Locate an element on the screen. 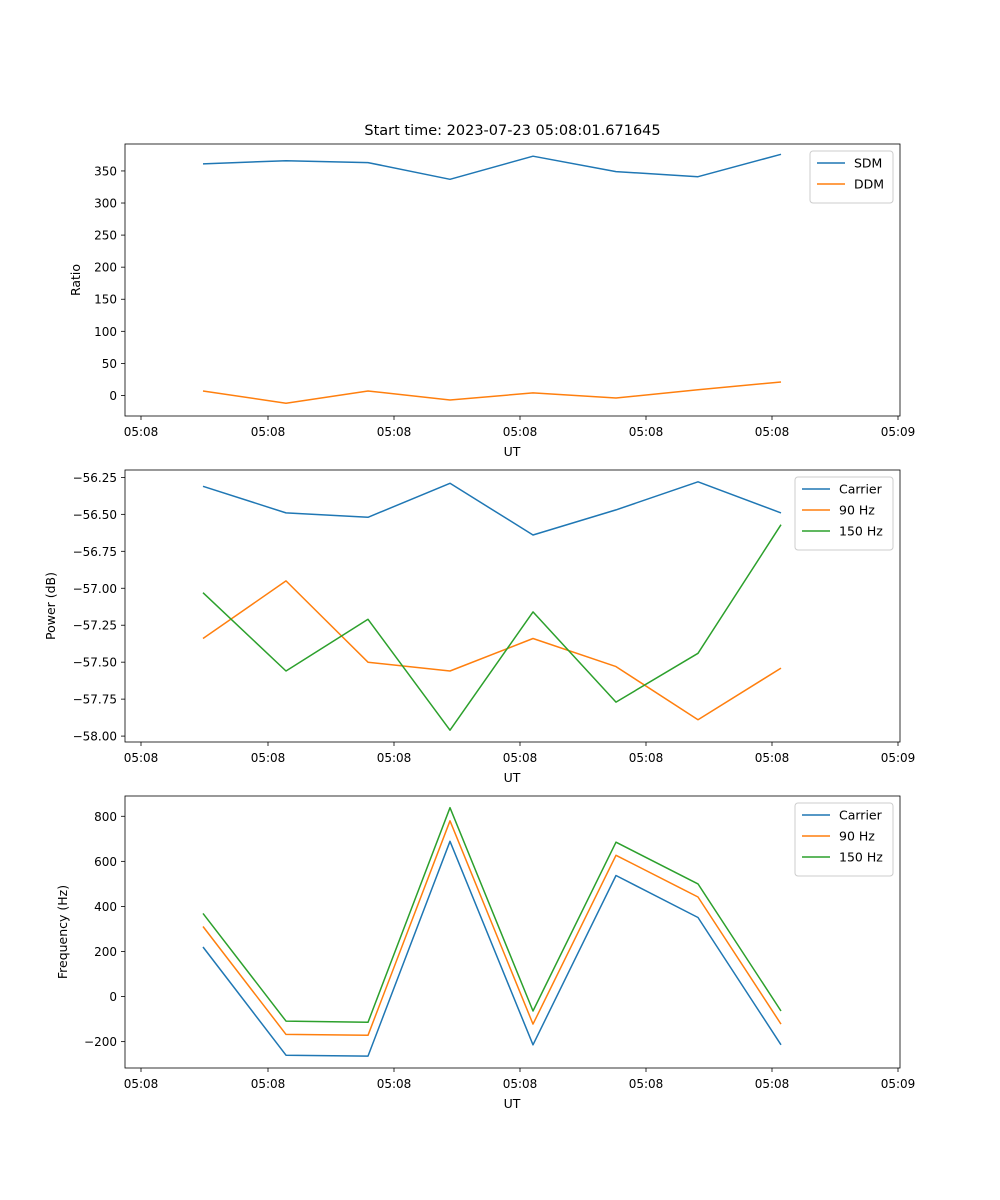 This screenshot has height=1200, width=1000. series-line-sdm is located at coordinates (492, 167).